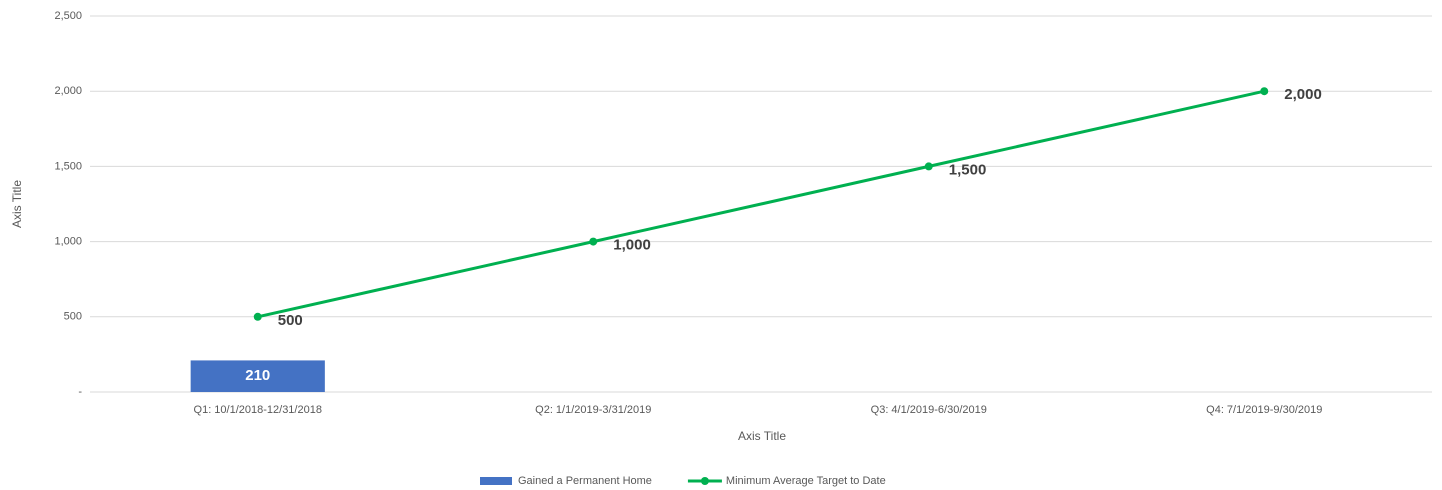 Image resolution: width=1442 pixels, height=490 pixels. What do you see at coordinates (968, 169) in the screenshot?
I see `line-value-label: 1,500` at bounding box center [968, 169].